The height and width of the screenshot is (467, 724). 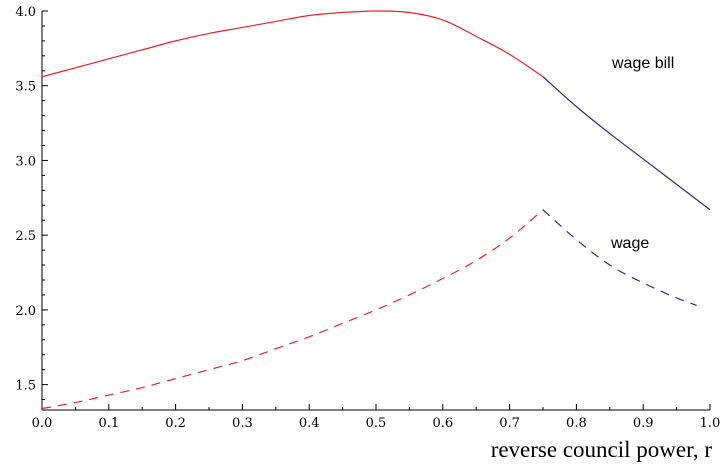 What do you see at coordinates (629, 243) in the screenshot?
I see `annotation-wage: wage` at bounding box center [629, 243].